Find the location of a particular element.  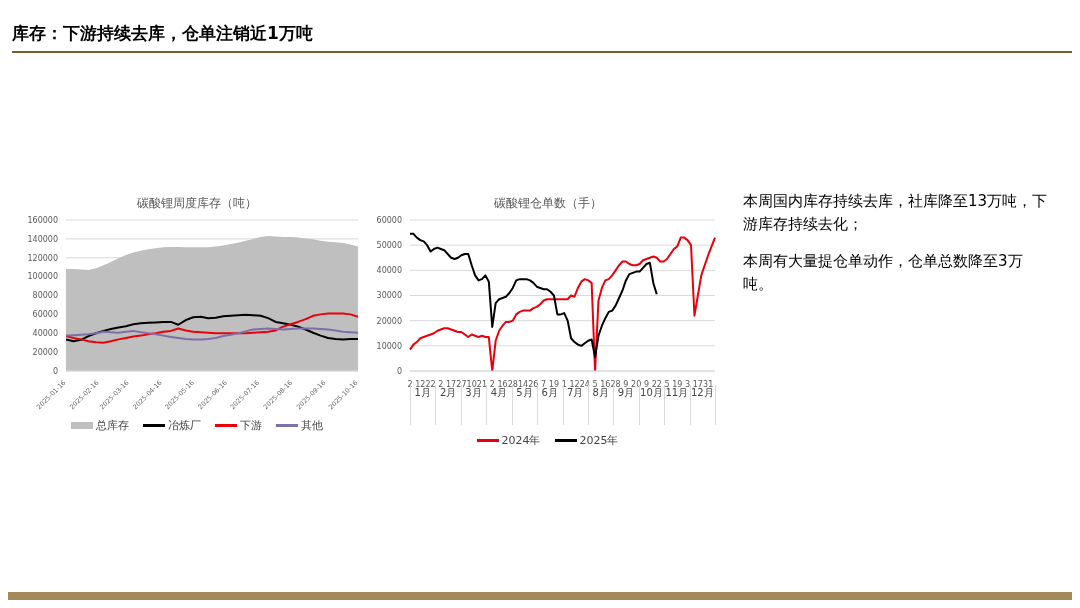

text: 本周有大量提仓单动作，仓单总数降至3万吨。 is located at coordinates (883, 273).